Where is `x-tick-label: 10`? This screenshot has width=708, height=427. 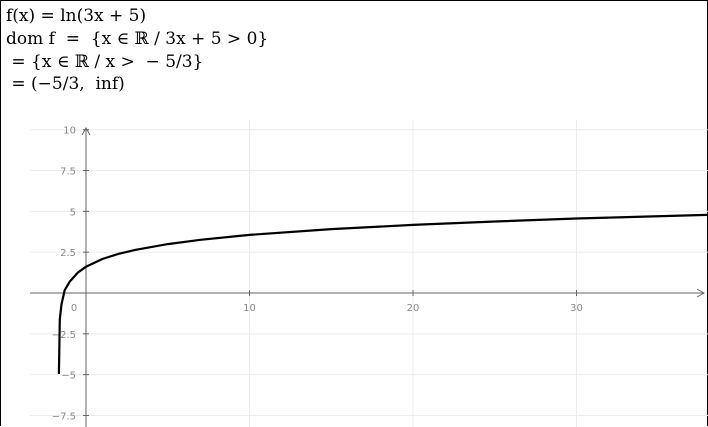
x-tick-label: 10 is located at coordinates (249, 308).